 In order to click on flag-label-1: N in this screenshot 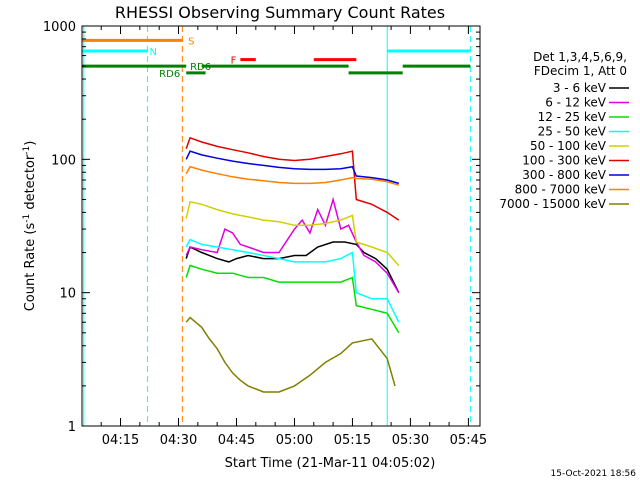, I will do `click(153, 52)`.